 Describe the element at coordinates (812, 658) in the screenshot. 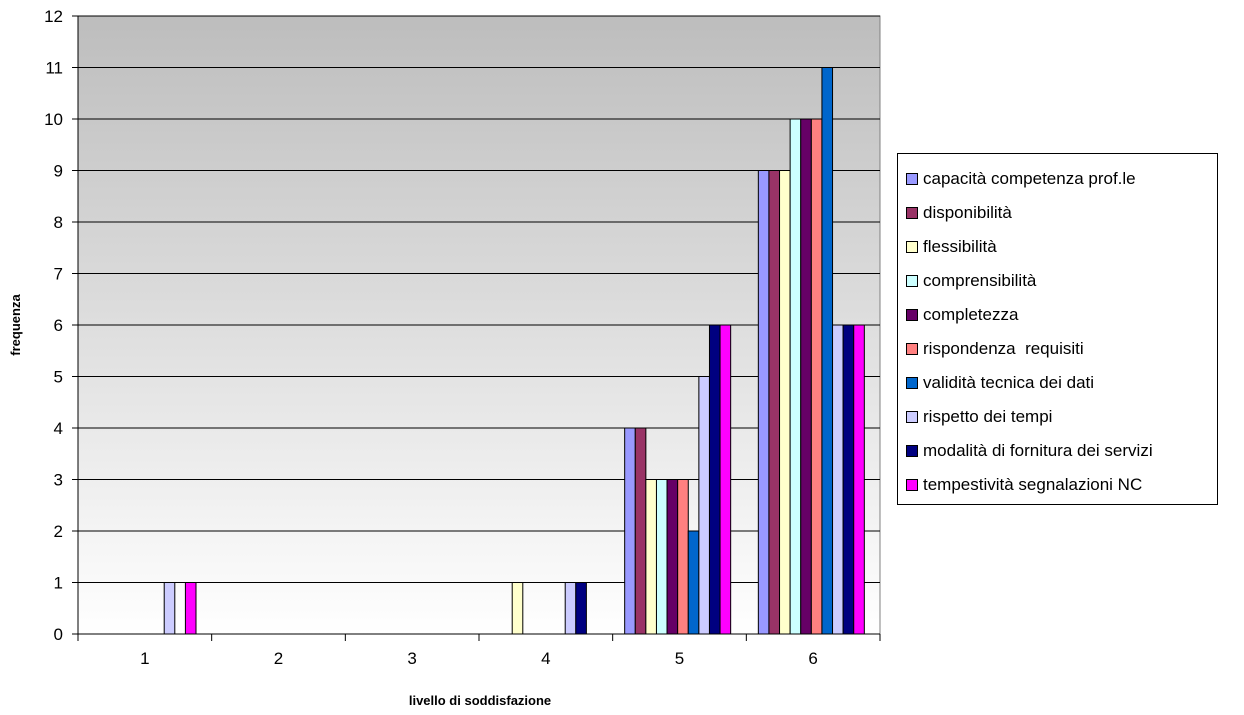

I see `x-tick-label: 6` at that location.